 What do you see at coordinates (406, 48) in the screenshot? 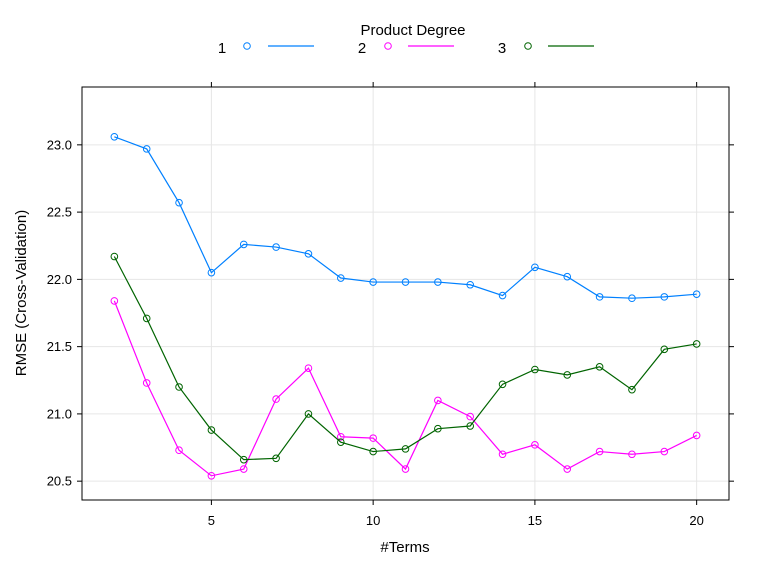
I see `legend-item-2: 2` at bounding box center [406, 48].